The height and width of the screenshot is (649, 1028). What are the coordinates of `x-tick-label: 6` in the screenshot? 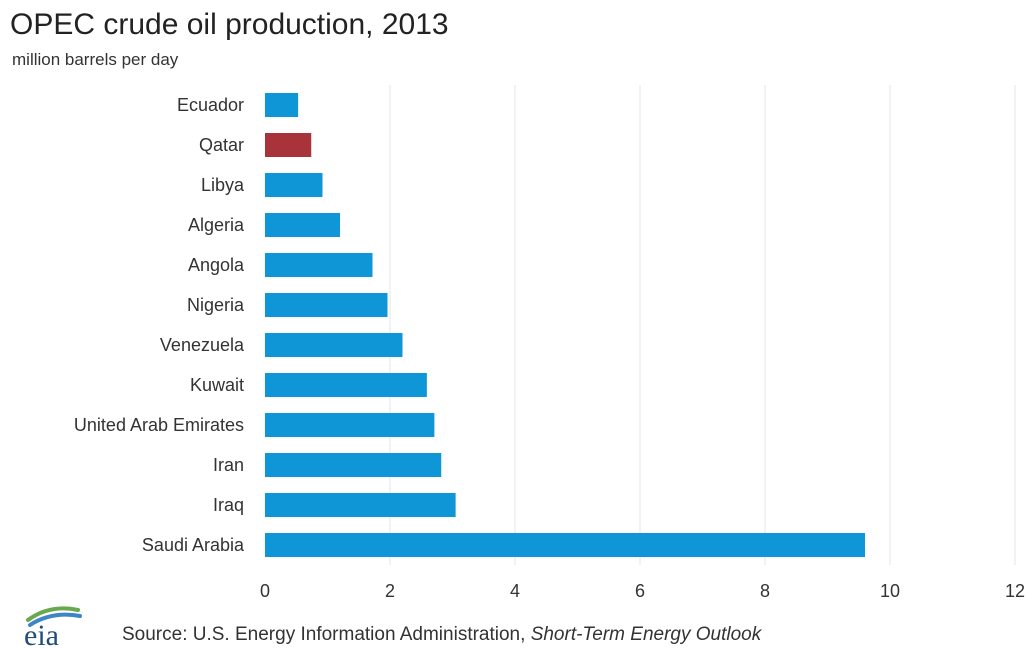 It's located at (640, 590).